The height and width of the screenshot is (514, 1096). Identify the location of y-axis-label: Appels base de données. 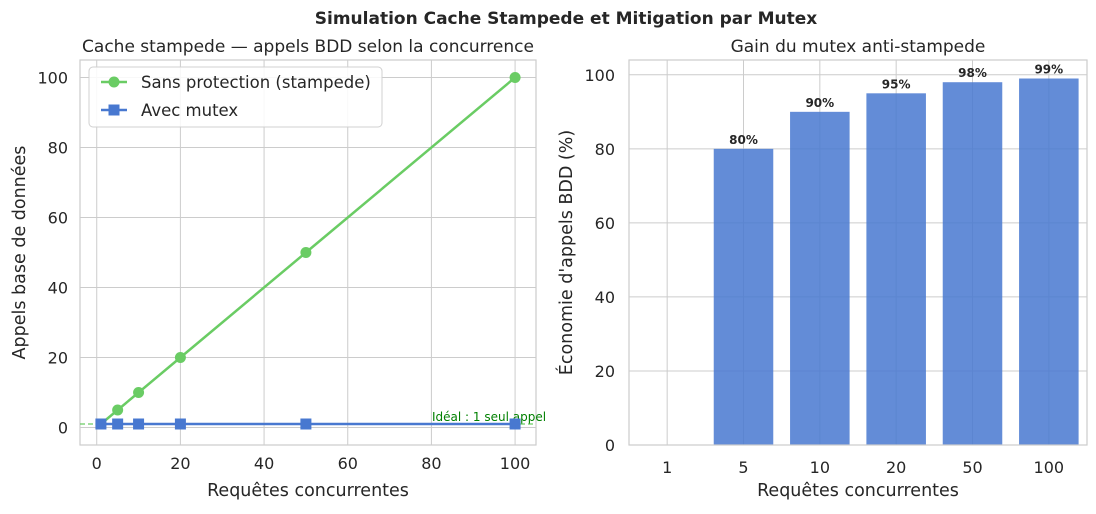
(20, 253).